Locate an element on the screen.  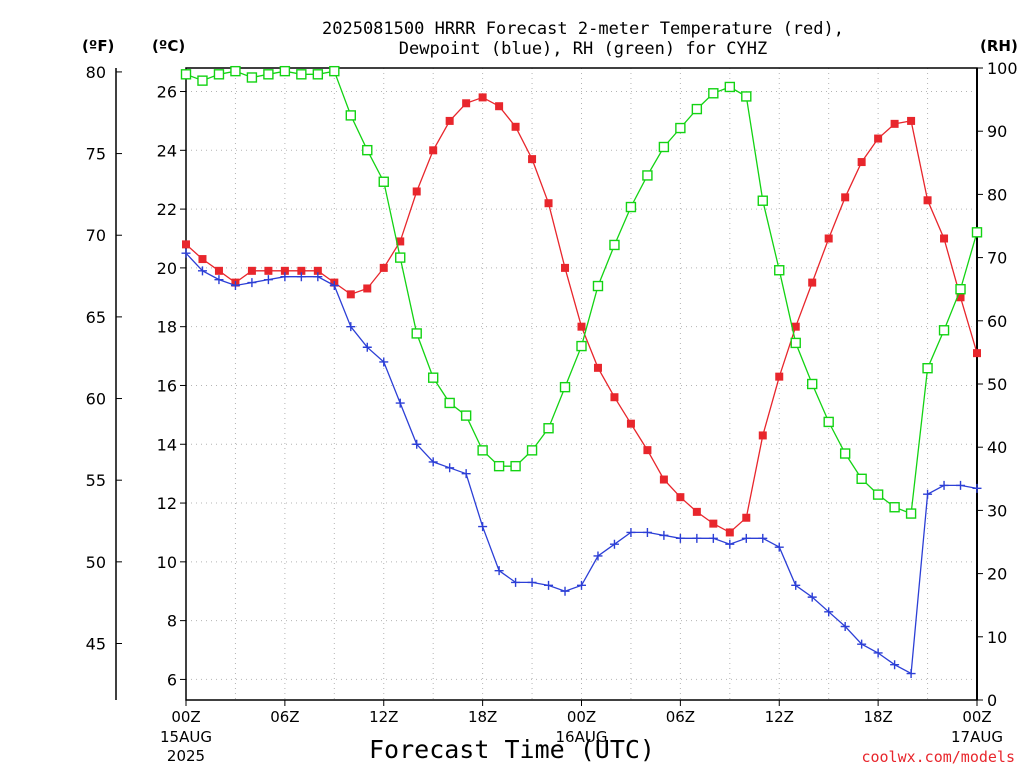
rh-tick-label: 100 is located at coordinates (1002, 68).